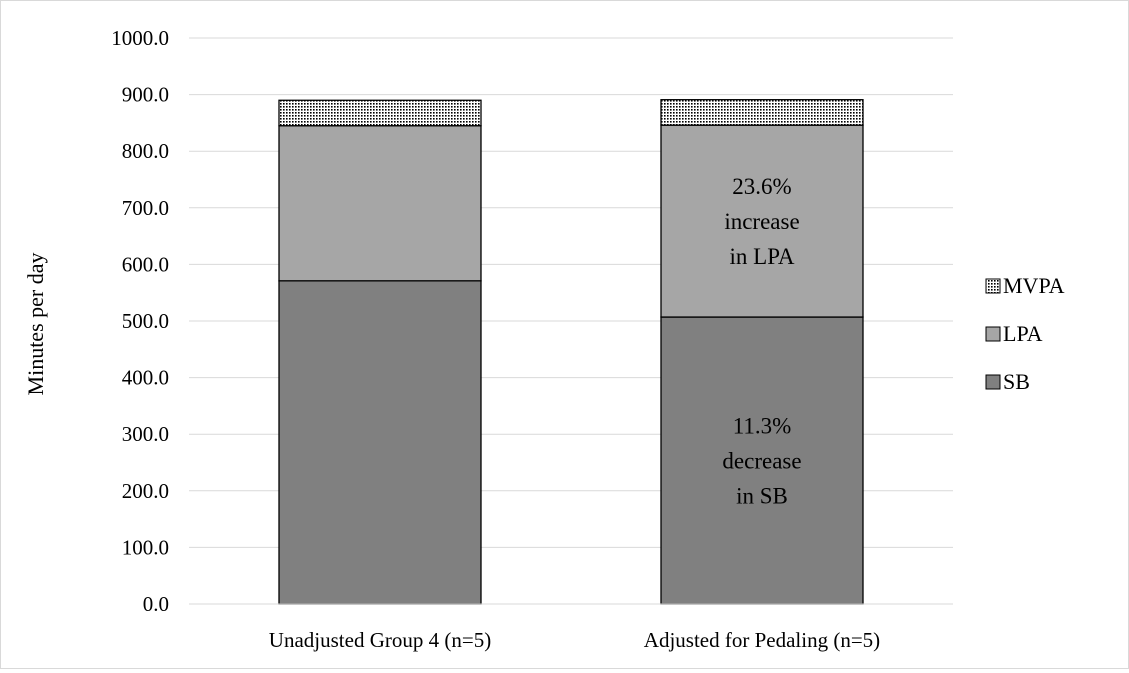 The width and height of the screenshot is (1129, 673). What do you see at coordinates (145, 434) in the screenshot?
I see `y-tick-label: 300.0` at bounding box center [145, 434].